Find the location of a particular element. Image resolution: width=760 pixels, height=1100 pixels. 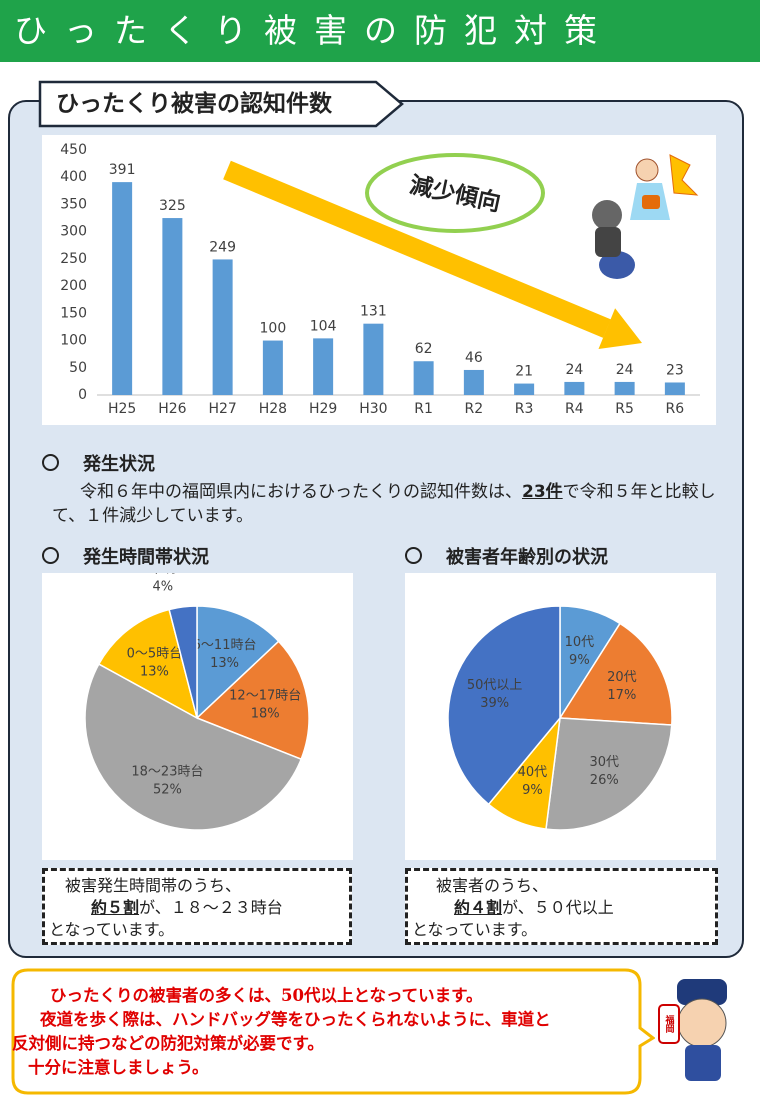

x-tick-label: H26 is located at coordinates (172, 409).